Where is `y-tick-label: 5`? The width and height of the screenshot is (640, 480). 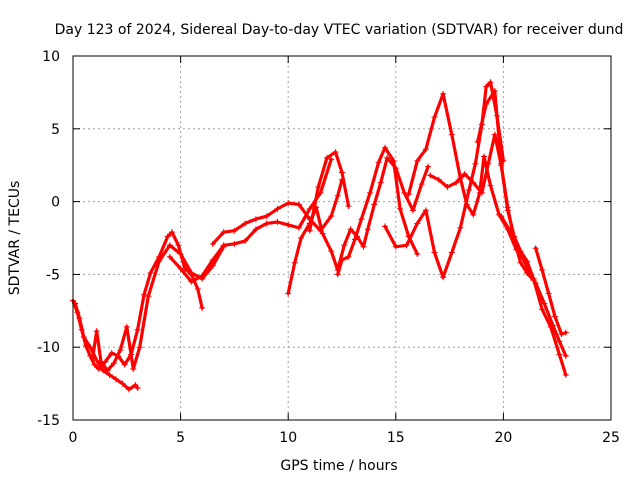
y-tick-label: 5 is located at coordinates (55, 130).